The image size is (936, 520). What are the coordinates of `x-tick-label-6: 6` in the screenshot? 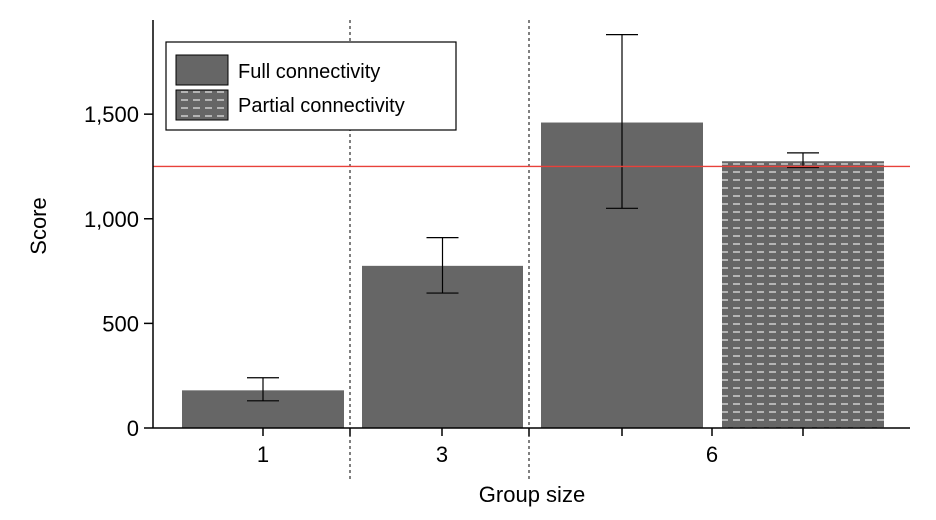 It's located at (712, 454).